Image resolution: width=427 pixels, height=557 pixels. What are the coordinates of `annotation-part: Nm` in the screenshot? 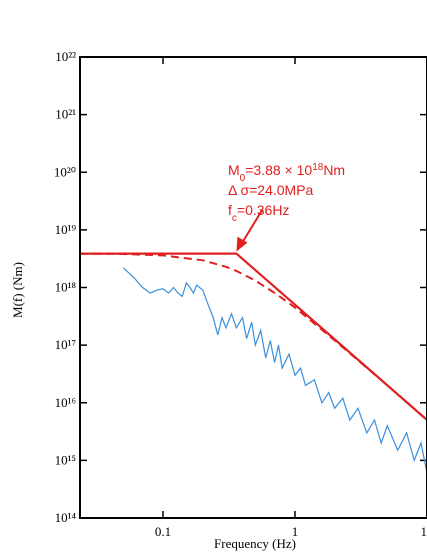 It's located at (334, 170).